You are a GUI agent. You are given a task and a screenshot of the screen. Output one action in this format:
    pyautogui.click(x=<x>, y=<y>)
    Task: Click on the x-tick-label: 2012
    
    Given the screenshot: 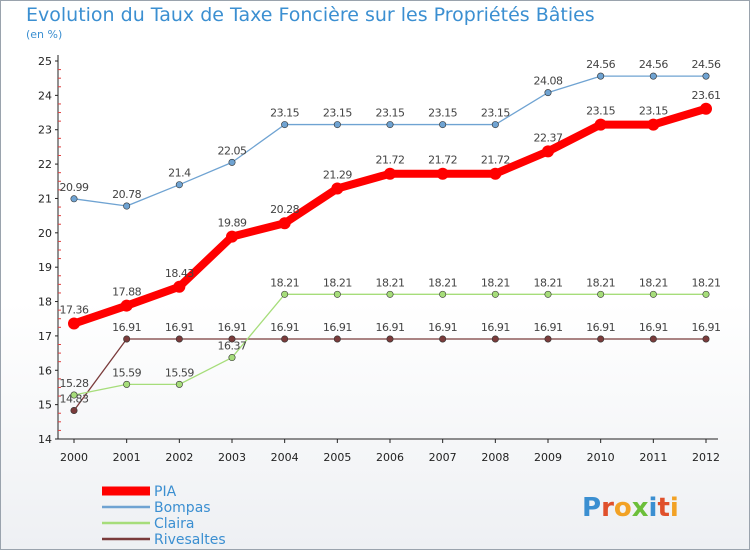 What is the action you would take?
    pyautogui.click(x=706, y=457)
    